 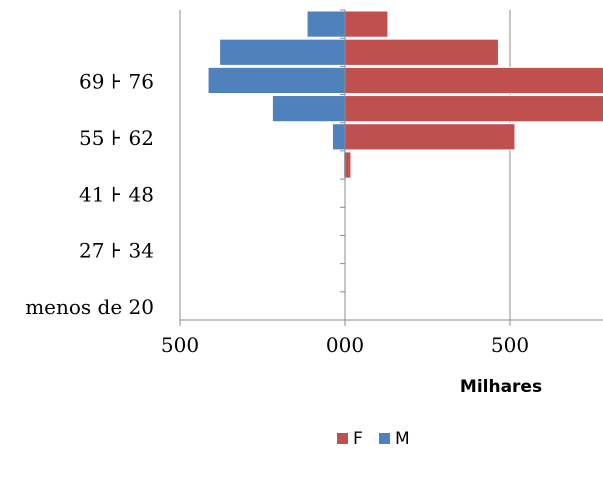 I want to click on category-label-4: 41 ⊦ 48, so click(x=116, y=194).